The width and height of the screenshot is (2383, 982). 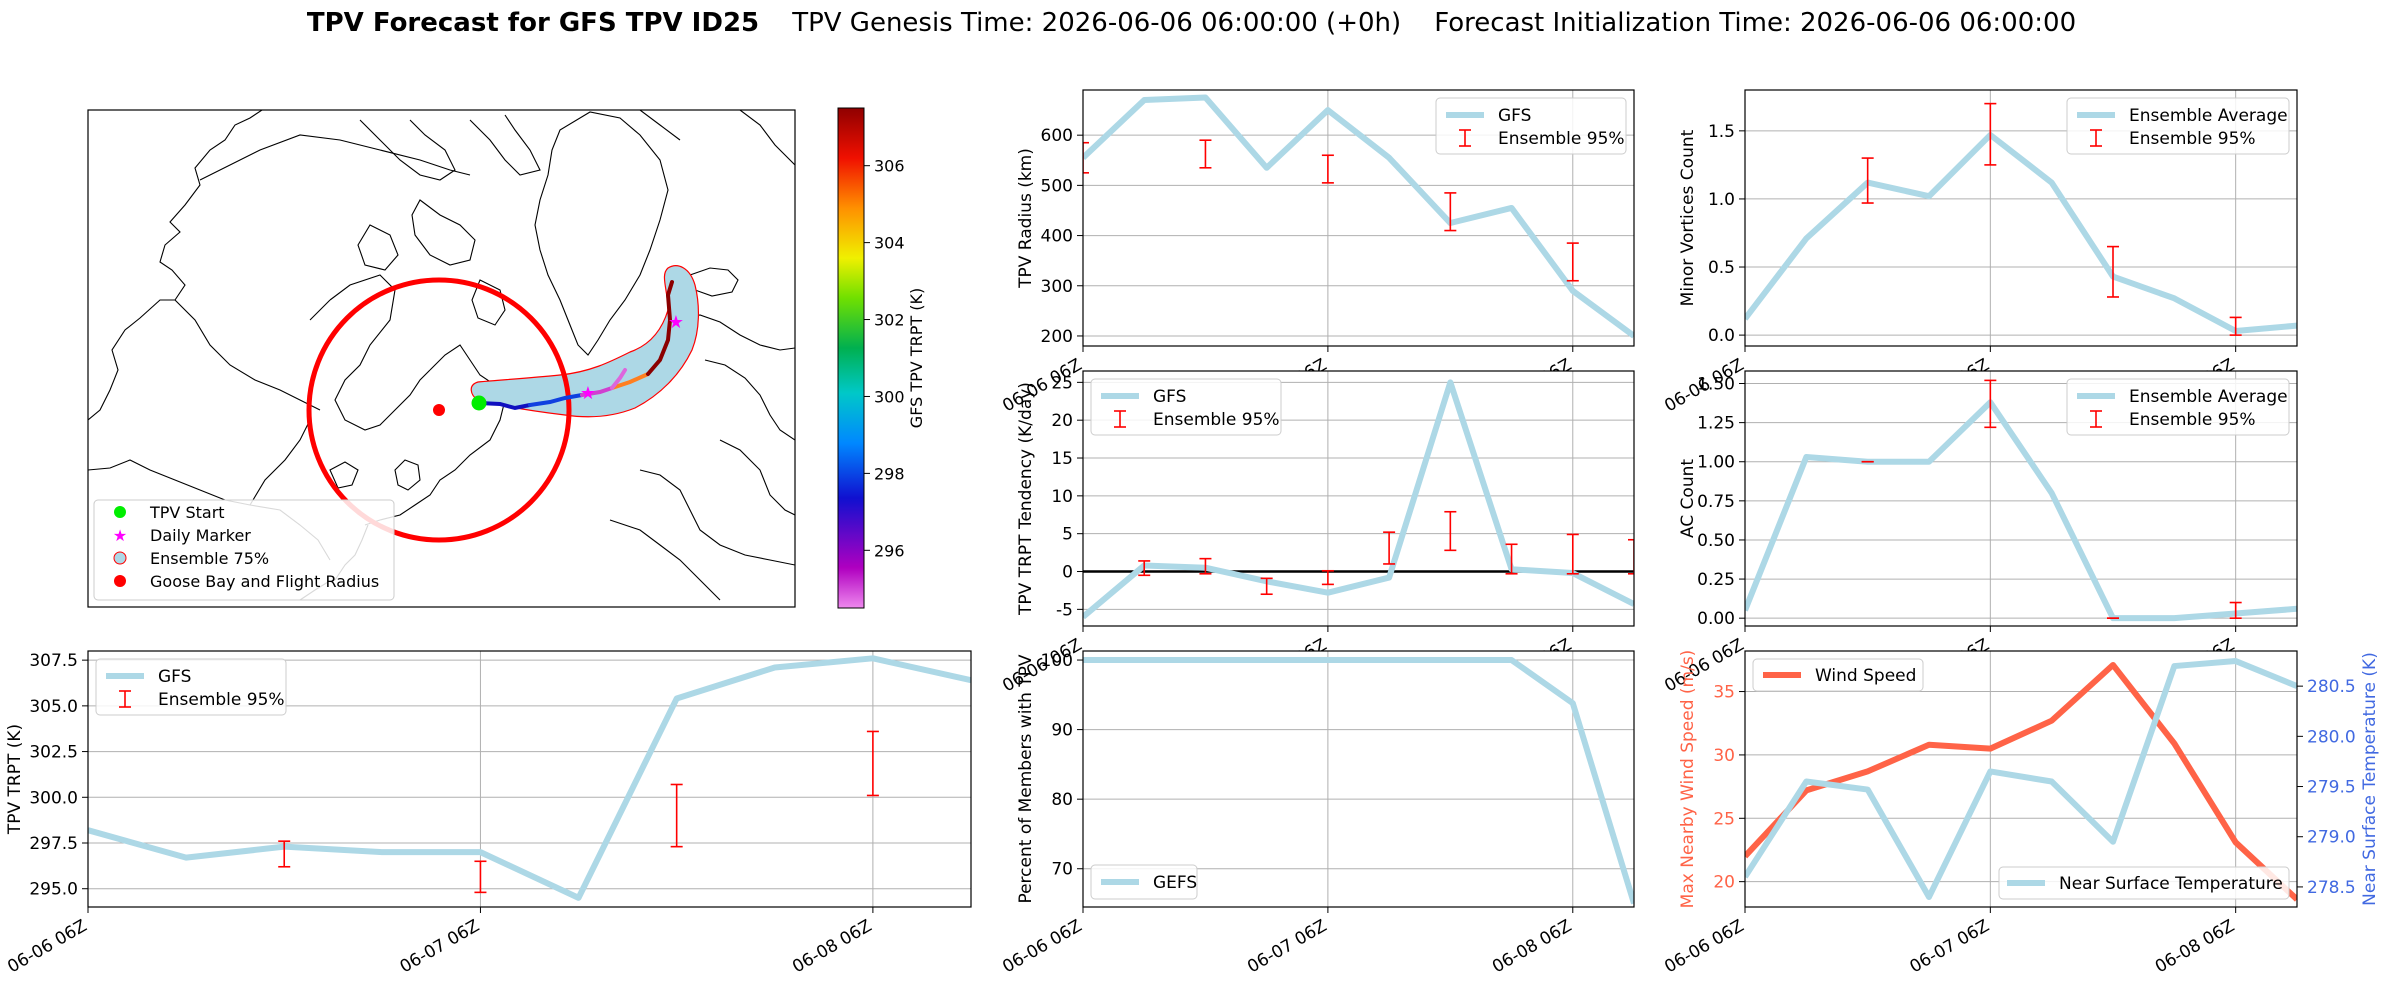 I want to click on y-axis-label: TPV Radius (km), so click(x=1026, y=218).